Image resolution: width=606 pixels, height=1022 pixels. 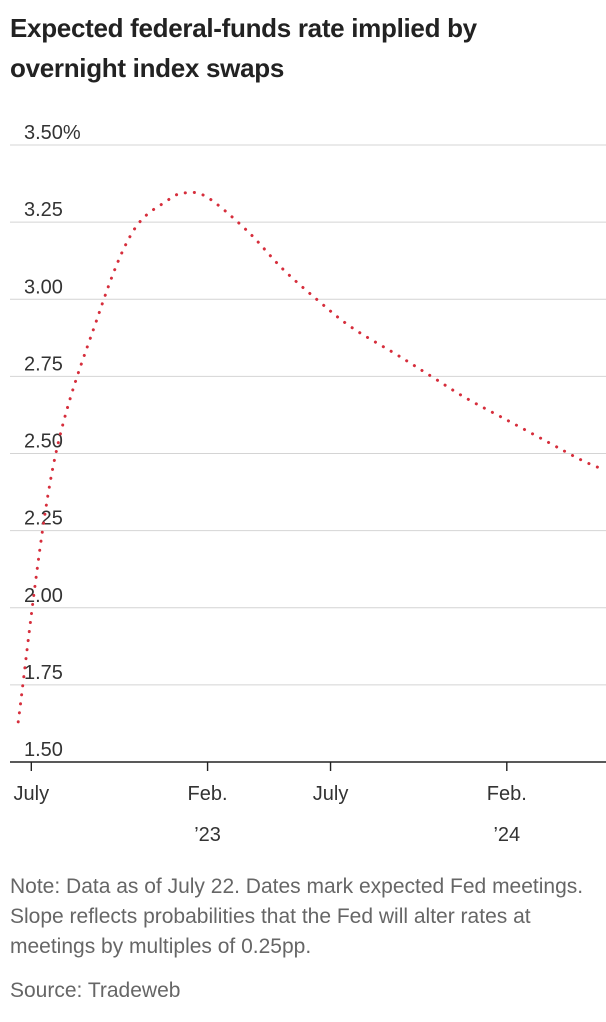 What do you see at coordinates (43, 673) in the screenshot?
I see `y-tick-label: 1.75` at bounding box center [43, 673].